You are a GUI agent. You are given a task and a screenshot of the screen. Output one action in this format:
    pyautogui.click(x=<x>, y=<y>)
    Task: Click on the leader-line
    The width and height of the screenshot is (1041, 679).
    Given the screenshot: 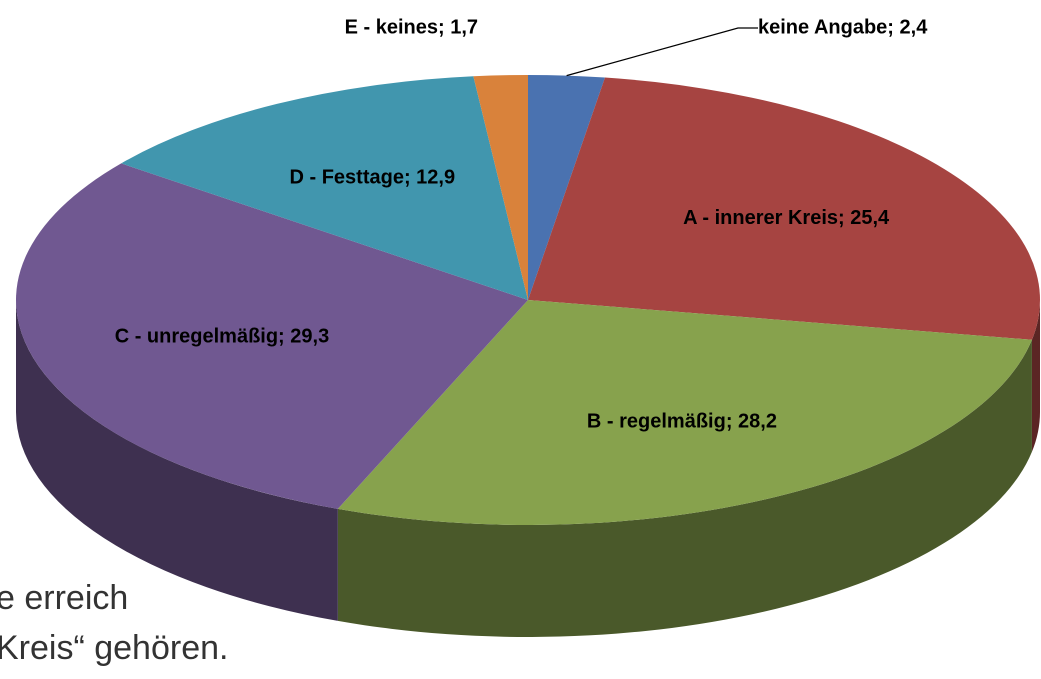 What is the action you would take?
    pyautogui.click(x=662, y=52)
    